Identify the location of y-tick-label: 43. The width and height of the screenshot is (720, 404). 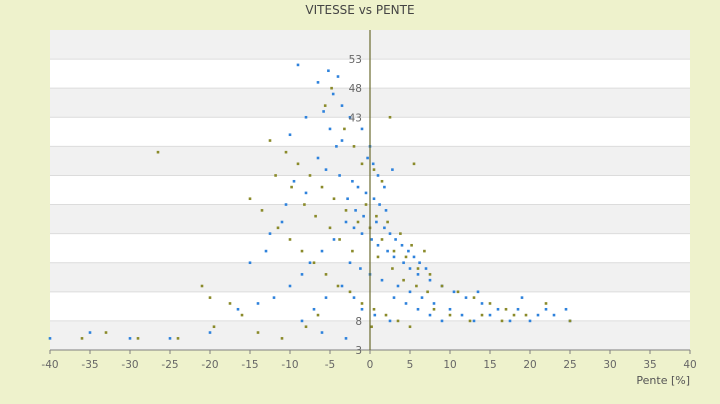
(355, 118).